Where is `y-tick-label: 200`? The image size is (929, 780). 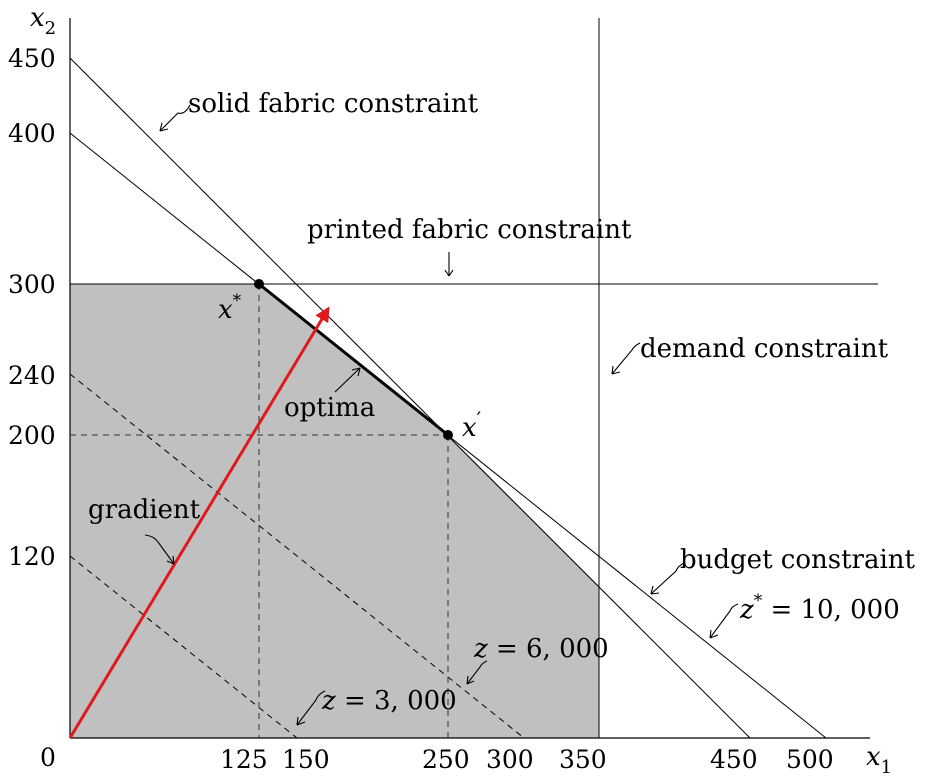
y-tick-label: 200 is located at coordinates (32, 435).